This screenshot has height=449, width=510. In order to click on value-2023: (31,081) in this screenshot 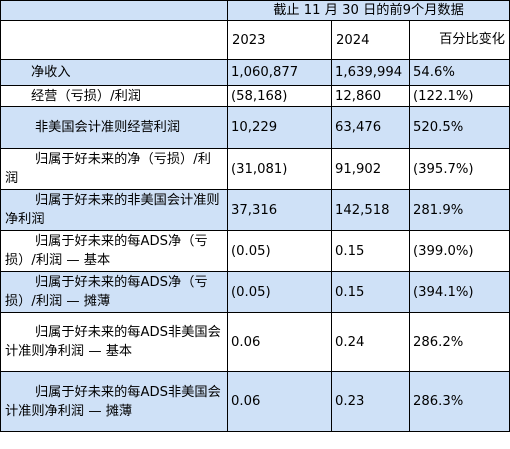, I will do `click(279, 169)`.